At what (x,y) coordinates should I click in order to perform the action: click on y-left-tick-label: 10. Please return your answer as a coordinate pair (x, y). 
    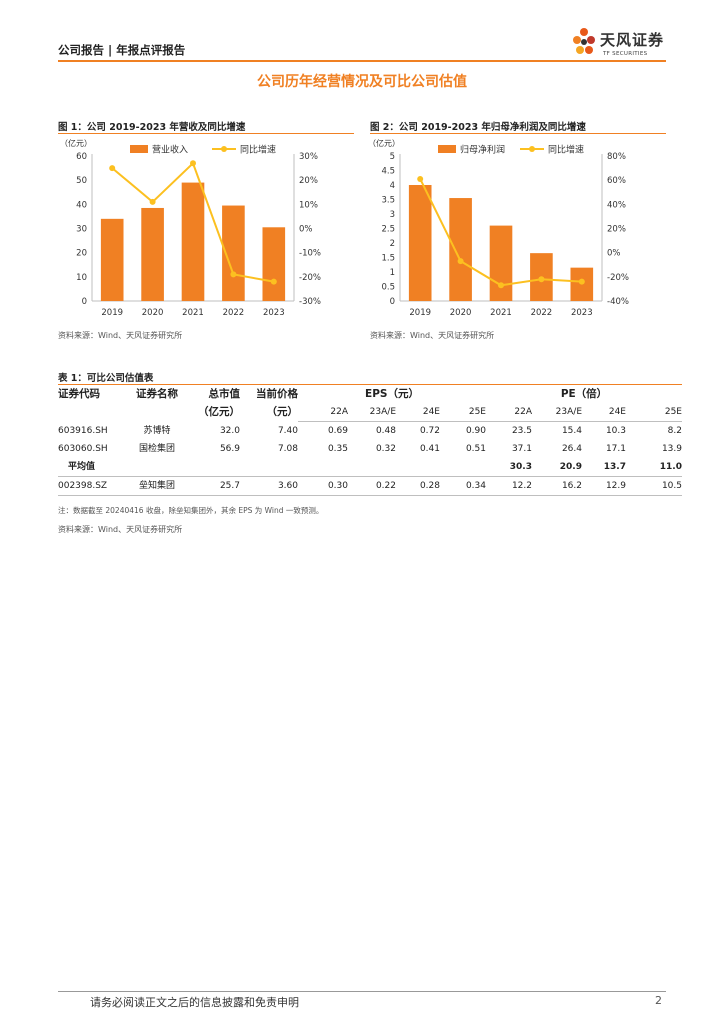
    Looking at the image, I should click on (81, 278).